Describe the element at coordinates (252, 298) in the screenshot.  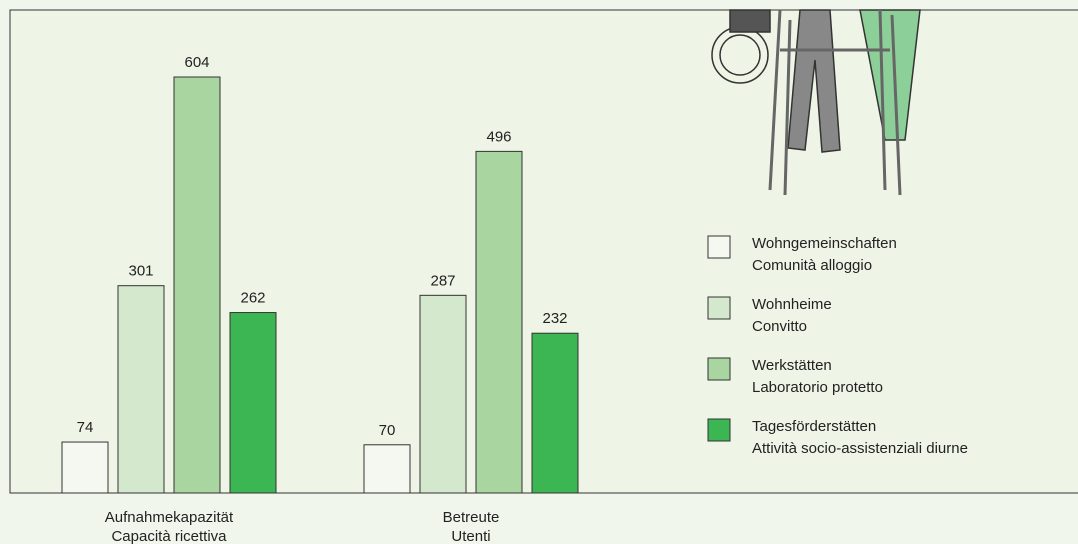
I see `data-label: 262` at that location.